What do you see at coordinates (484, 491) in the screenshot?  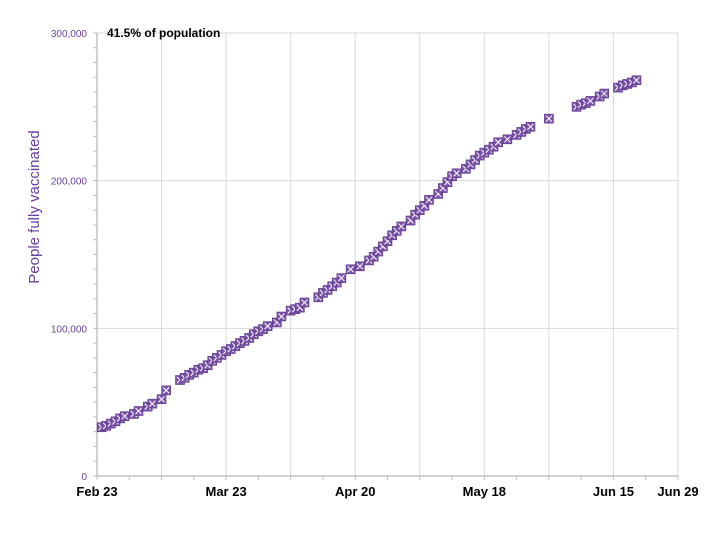 I see `x-tick-label: May 18` at bounding box center [484, 491].